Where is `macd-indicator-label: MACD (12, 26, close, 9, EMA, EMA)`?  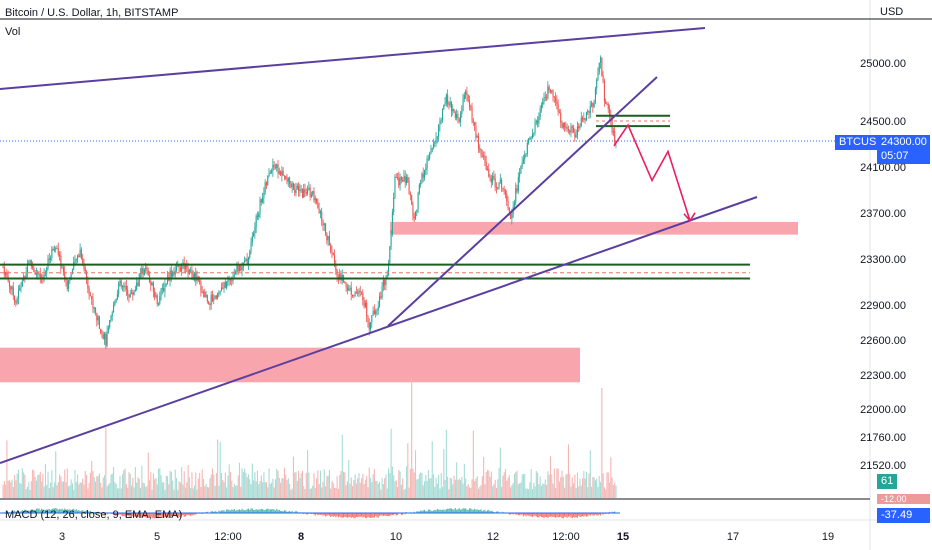
macd-indicator-label: MACD (12, 26, close, 9, EMA, EMA) is located at coordinates (94, 515).